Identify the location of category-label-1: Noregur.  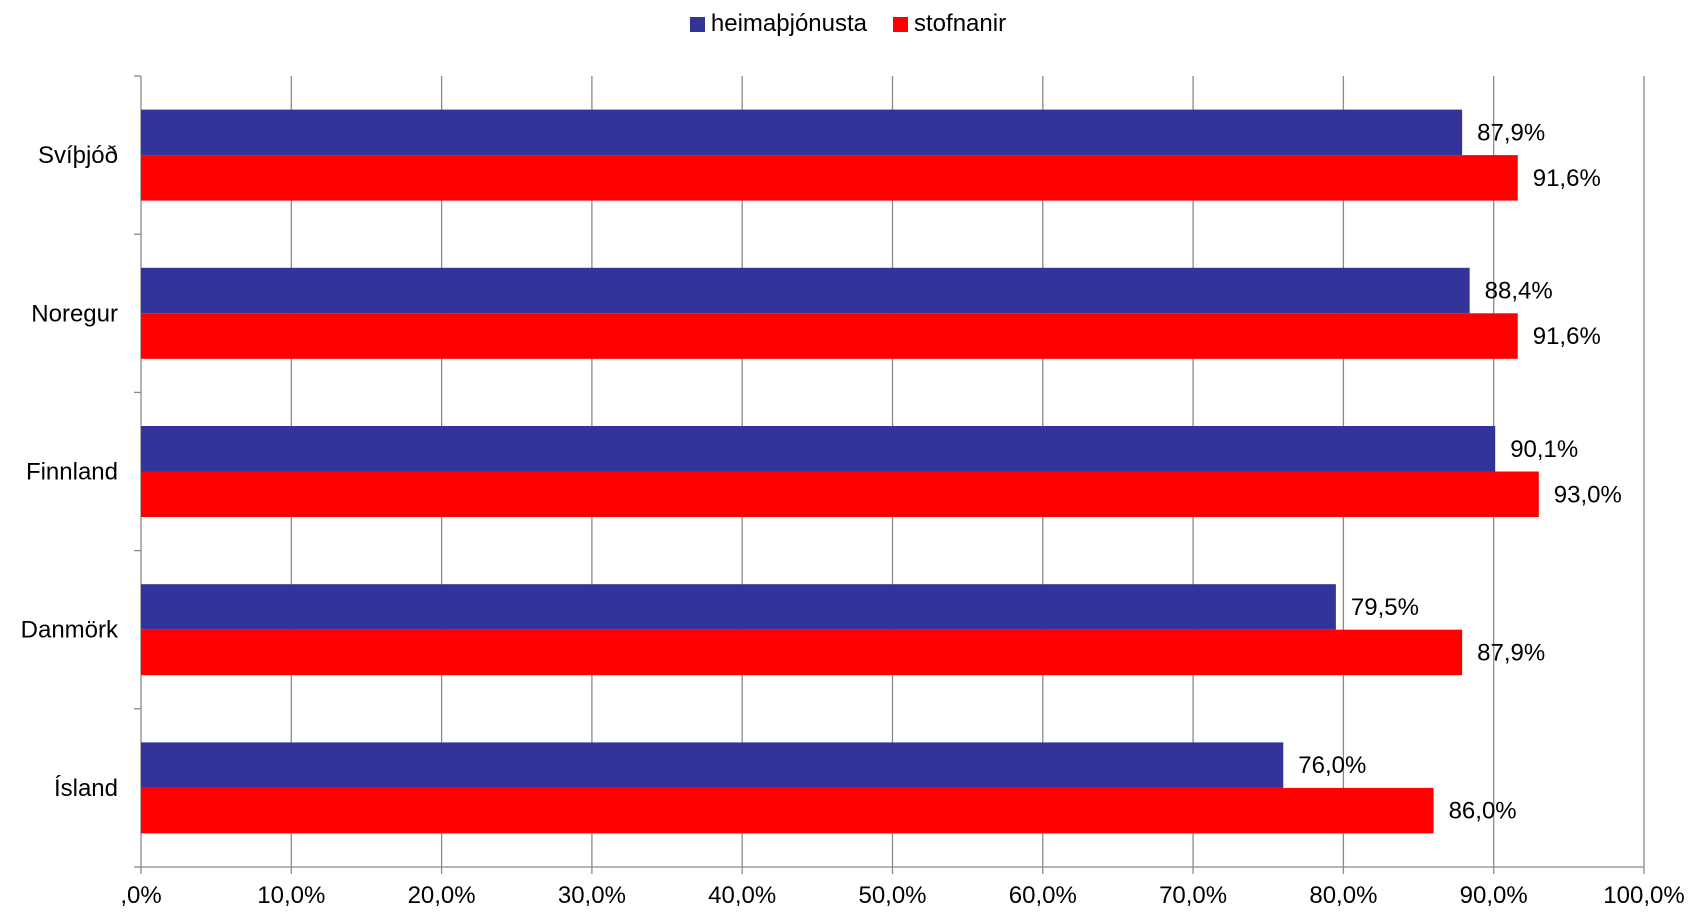
(74, 313).